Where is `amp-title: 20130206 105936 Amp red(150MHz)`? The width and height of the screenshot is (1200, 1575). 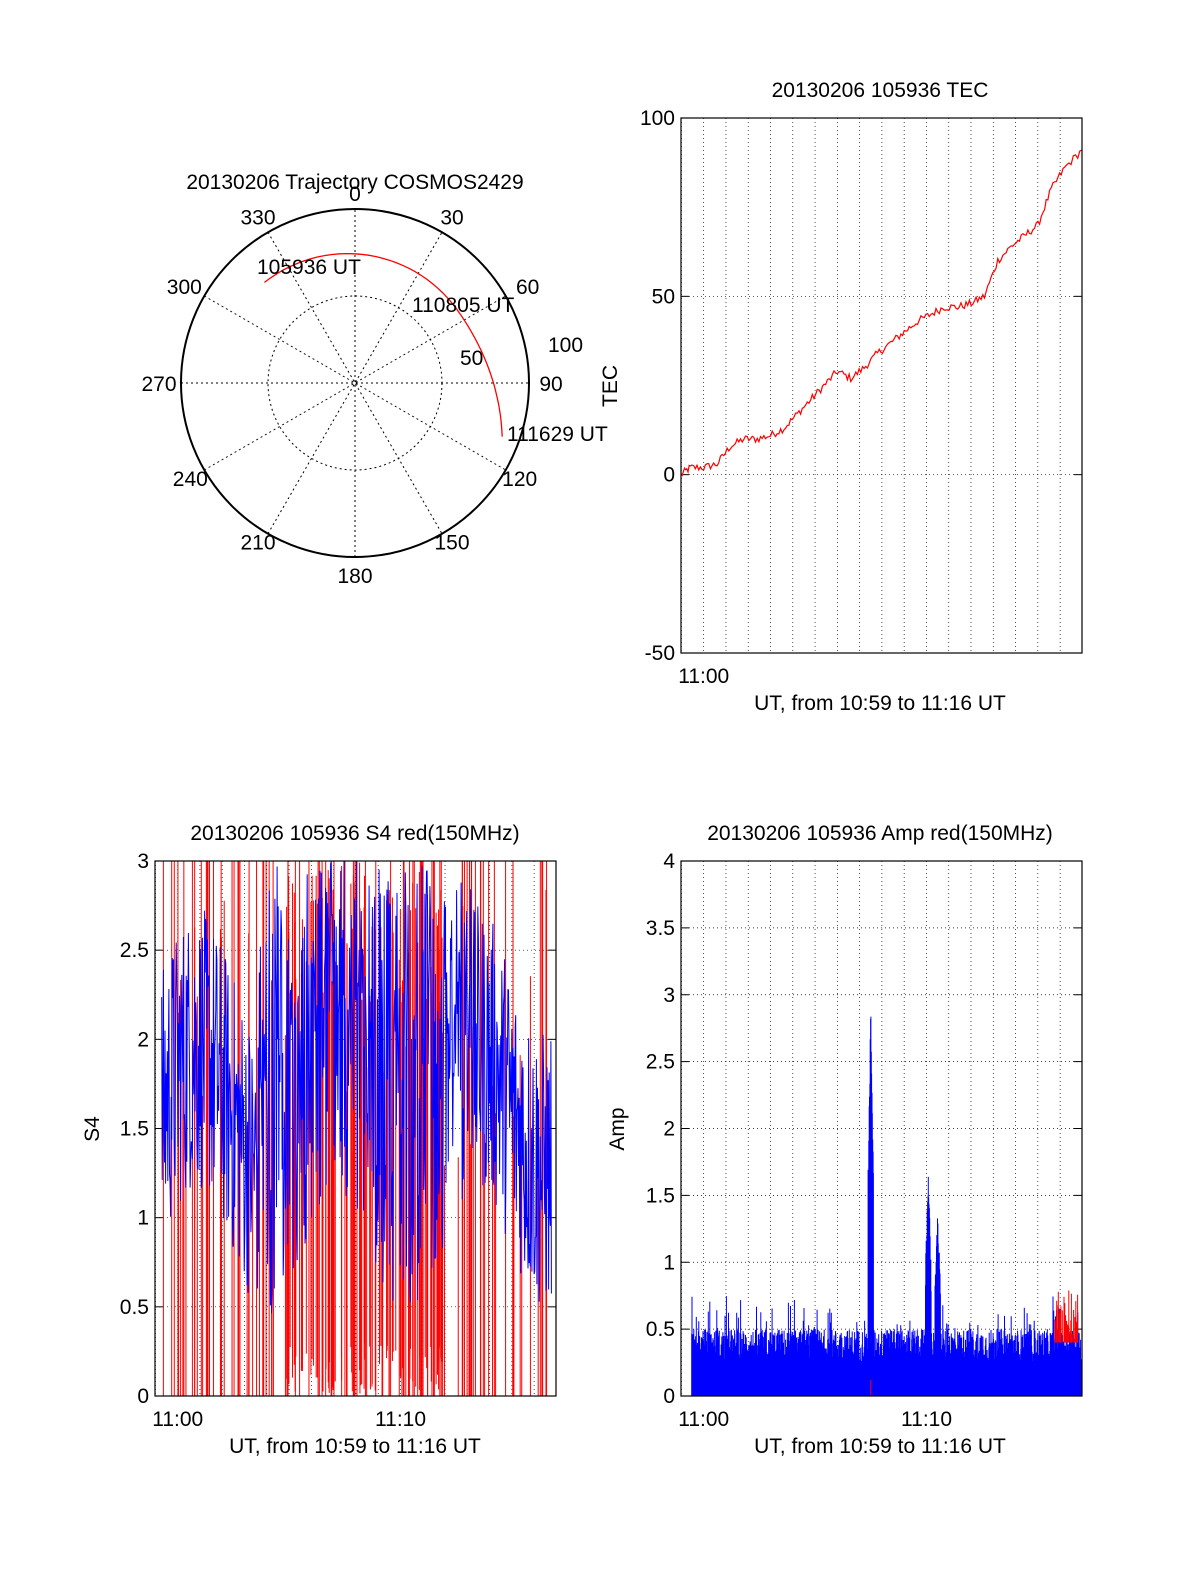
amp-title: 20130206 105936 Amp red(150MHz) is located at coordinates (880, 833).